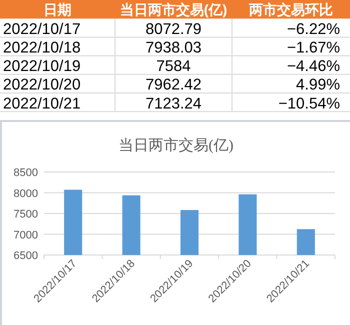 This screenshot has height=325, width=350. I want to click on chart-title: 当日两市交易(亿), so click(176, 145).